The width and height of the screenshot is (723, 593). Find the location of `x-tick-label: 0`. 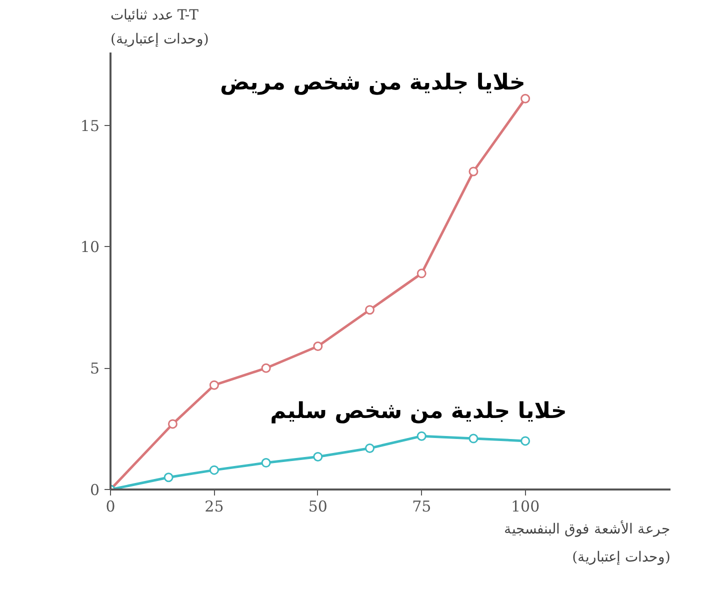

x-tick-label: 0 is located at coordinates (111, 507).